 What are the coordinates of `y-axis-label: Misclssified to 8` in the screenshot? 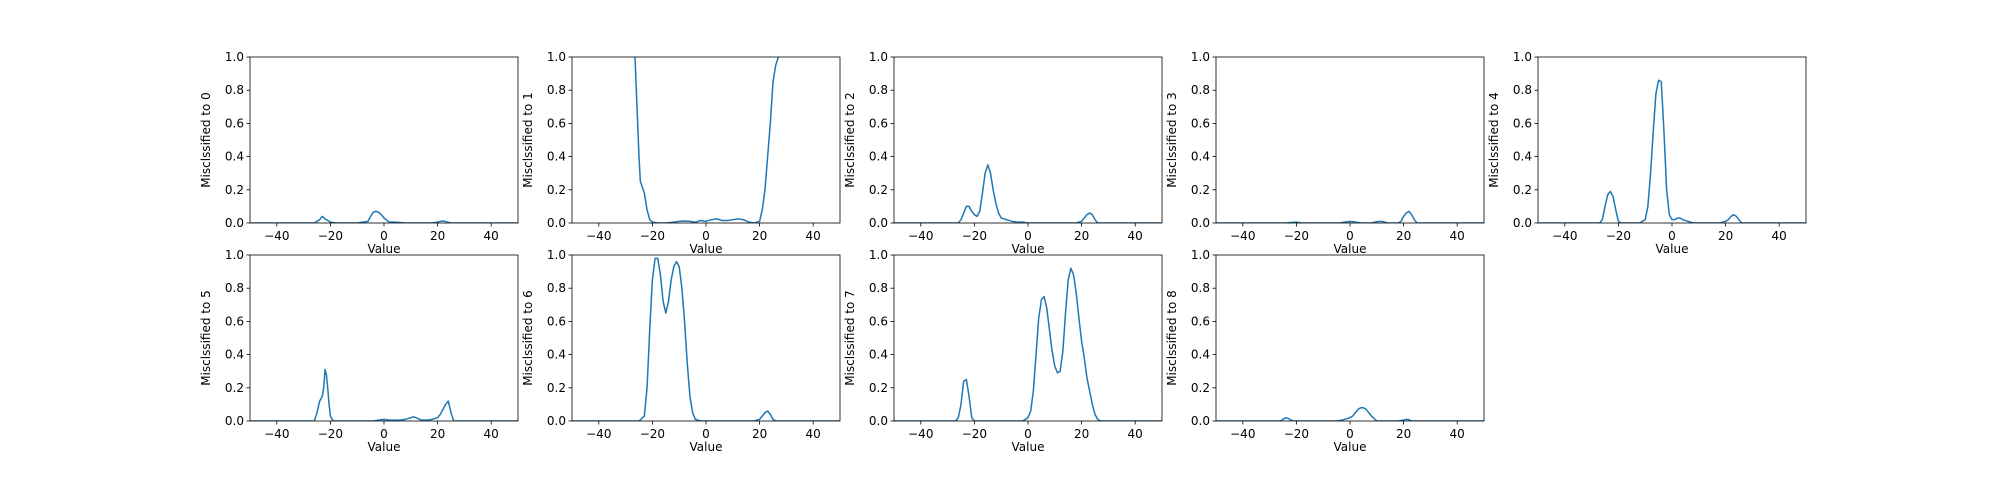 It's located at (1172, 338).